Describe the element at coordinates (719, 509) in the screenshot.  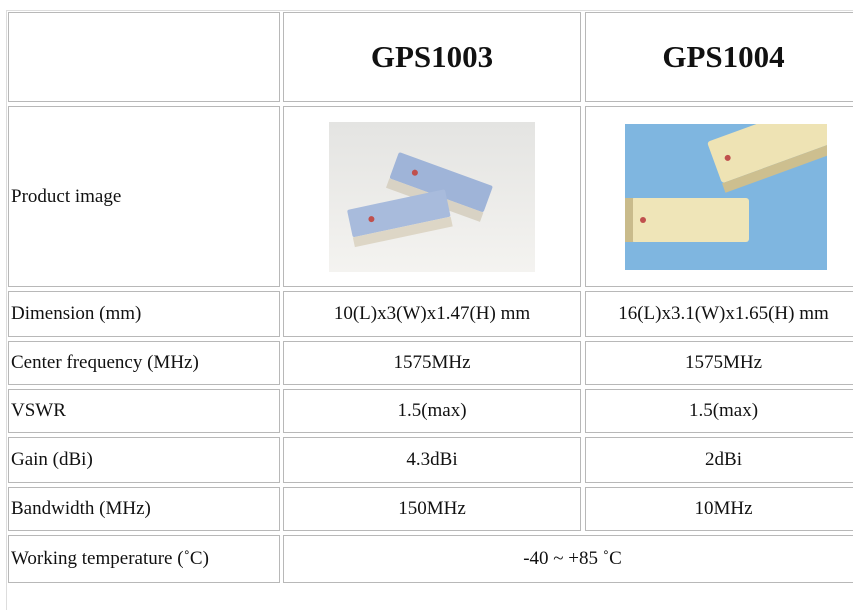
I see `value-cell: 10MHz` at that location.